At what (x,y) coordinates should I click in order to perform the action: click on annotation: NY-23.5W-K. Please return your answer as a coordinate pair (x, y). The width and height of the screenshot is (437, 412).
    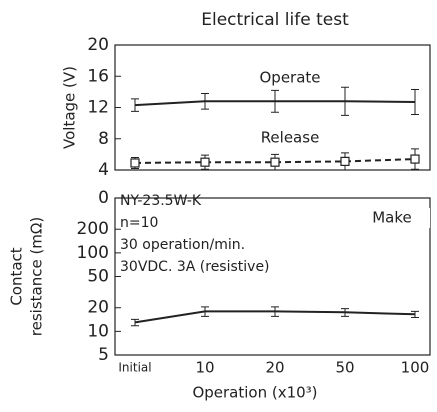
    Looking at the image, I should click on (161, 201).